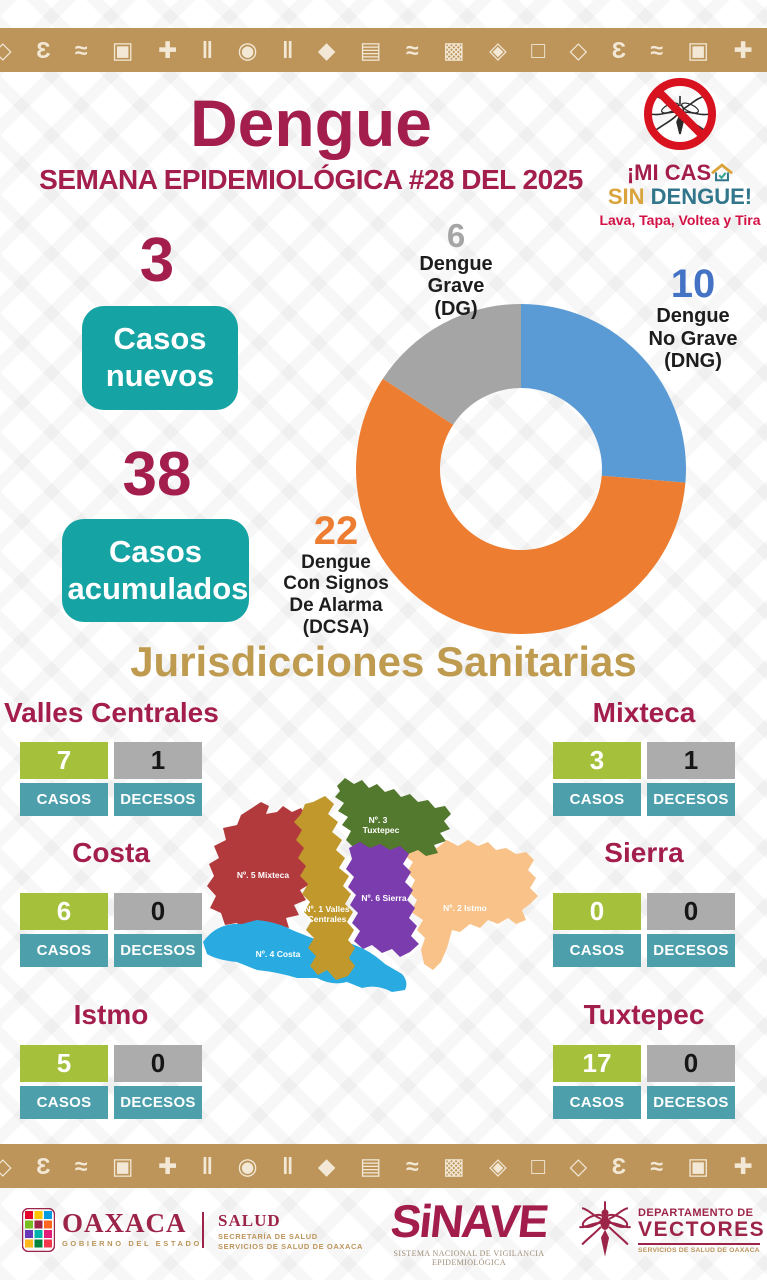  I want to click on dg-line2: Grave, so click(456, 286).